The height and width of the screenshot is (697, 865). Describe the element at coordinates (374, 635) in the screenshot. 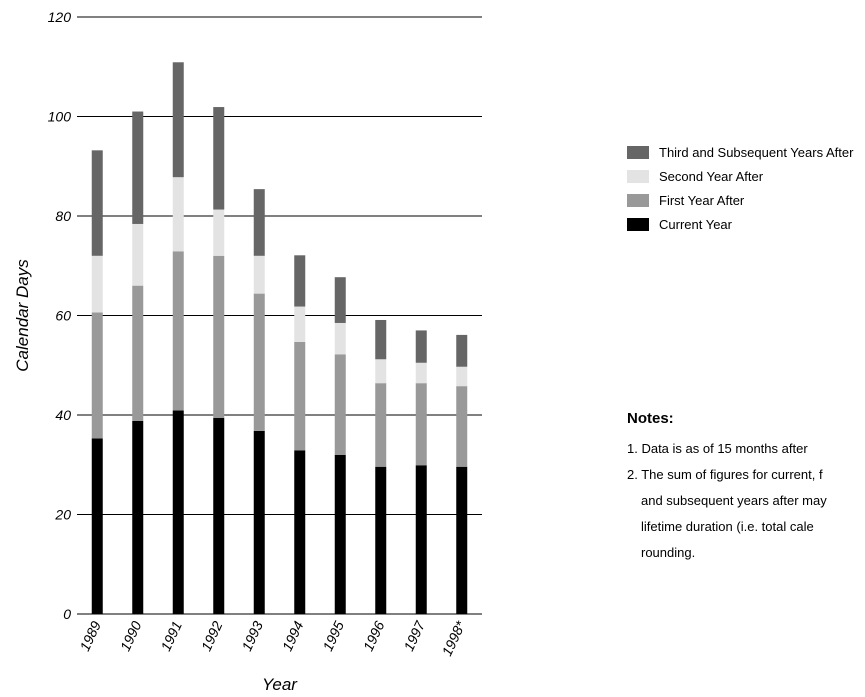

I see `x-tick-label: 1996` at that location.